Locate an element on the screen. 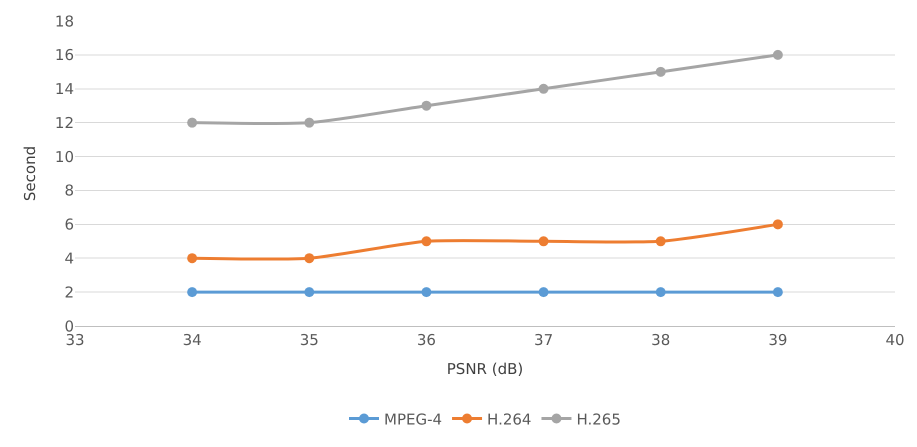  y-axis-title: Second is located at coordinates (30, 174).